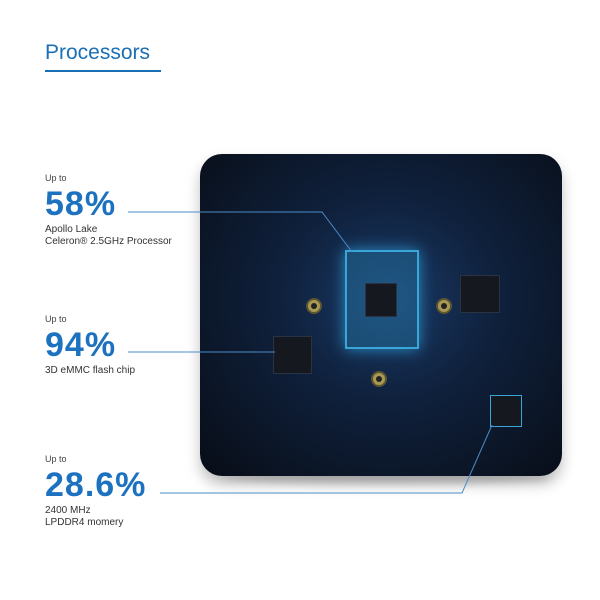 The height and width of the screenshot is (600, 600). What do you see at coordinates (96, 485) in the screenshot?
I see `stat-value: 28.6%` at bounding box center [96, 485].